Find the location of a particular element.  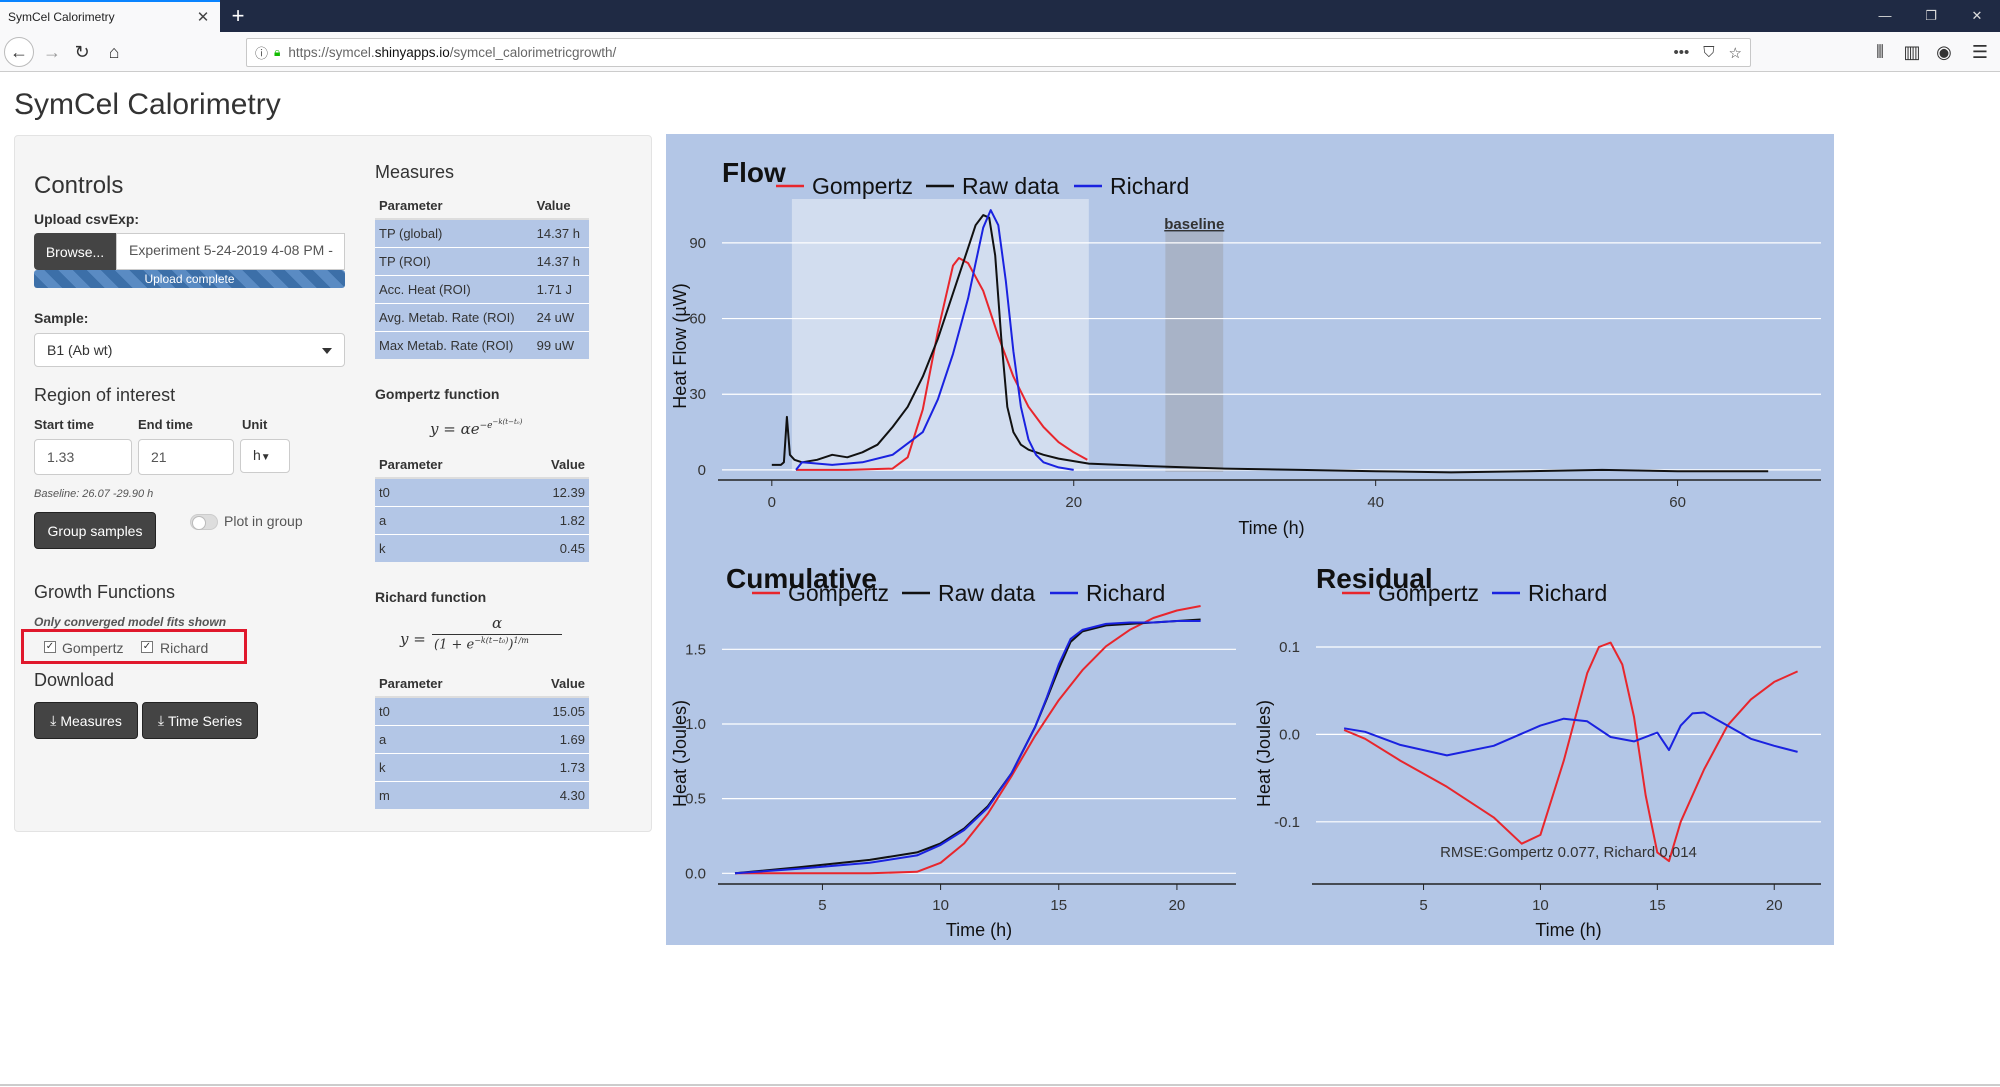

roi-heading: Region of interest is located at coordinates (105, 395).